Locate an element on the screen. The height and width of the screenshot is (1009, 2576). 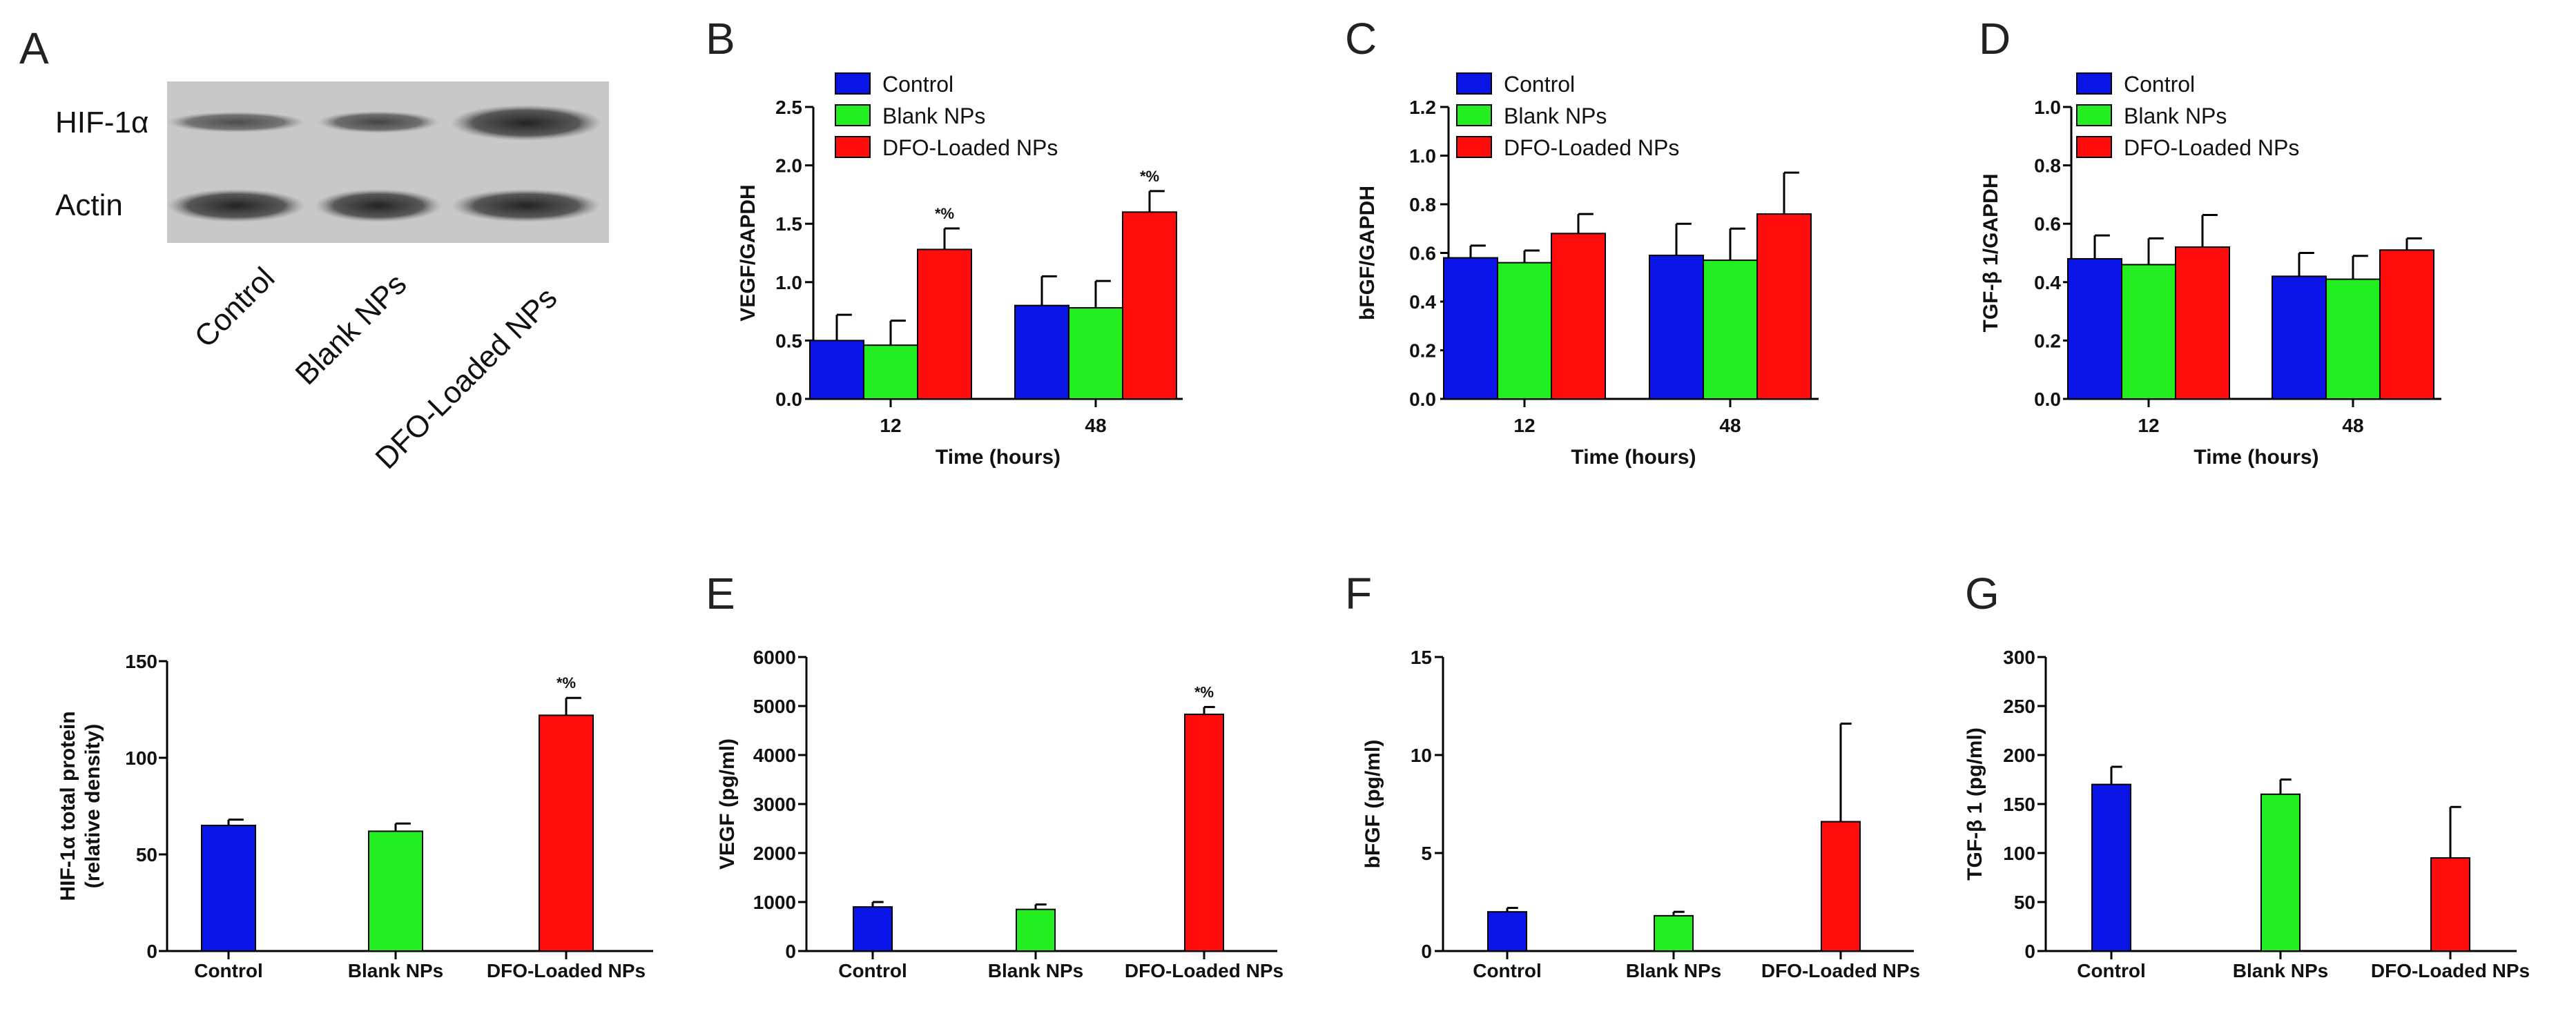
panel-letter-a: A is located at coordinates (34, 48).